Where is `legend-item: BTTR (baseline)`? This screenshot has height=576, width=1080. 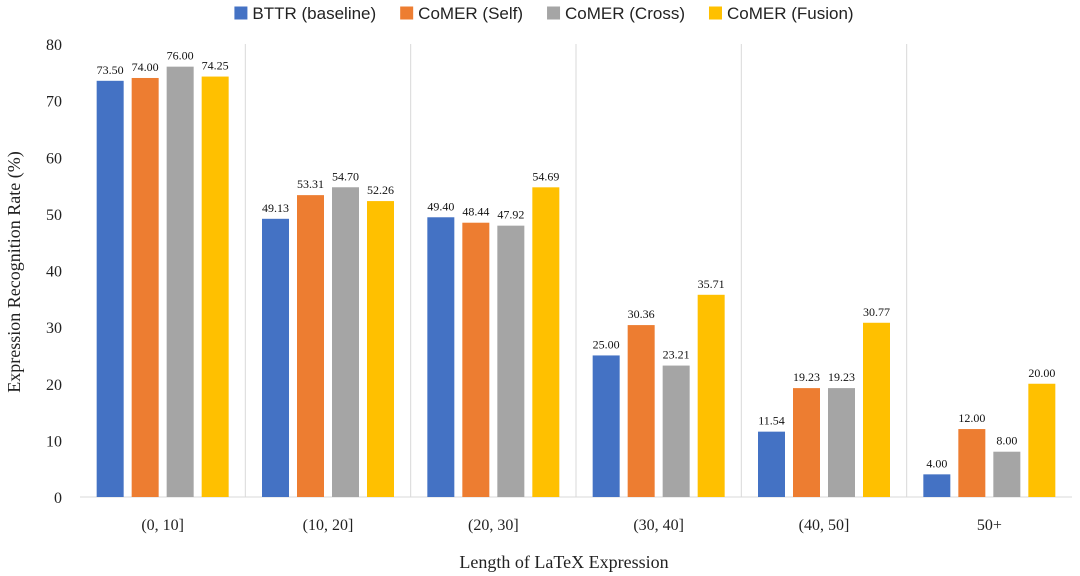 legend-item: BTTR (baseline) is located at coordinates (305, 13).